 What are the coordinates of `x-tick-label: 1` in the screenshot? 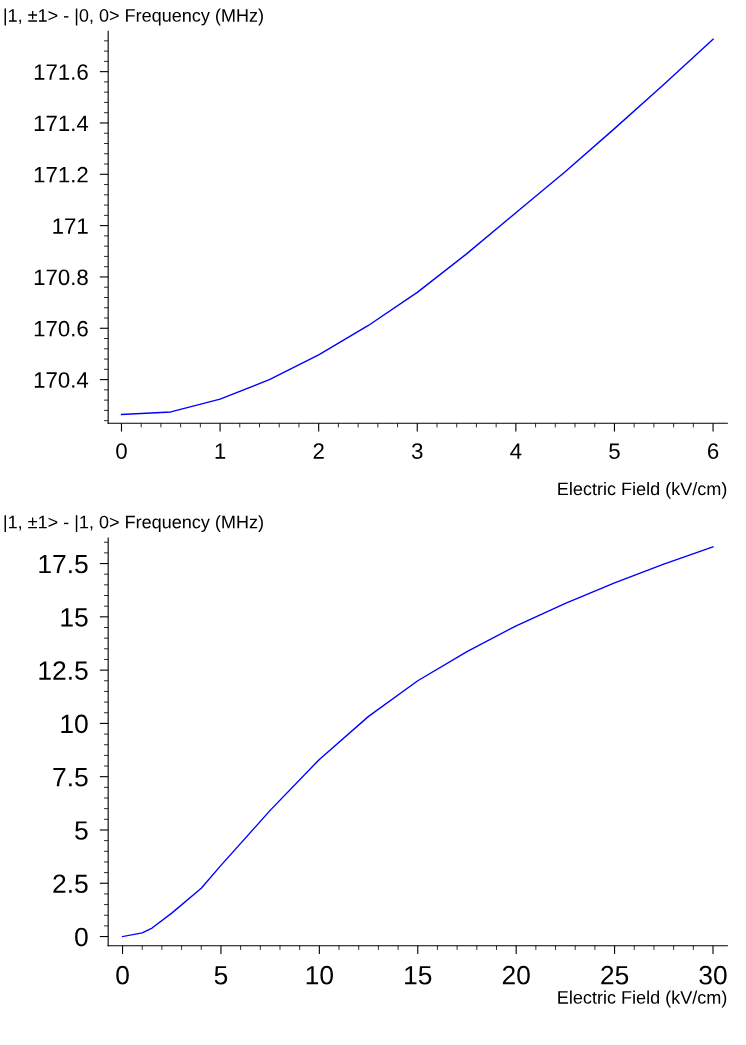 It's located at (220, 451).